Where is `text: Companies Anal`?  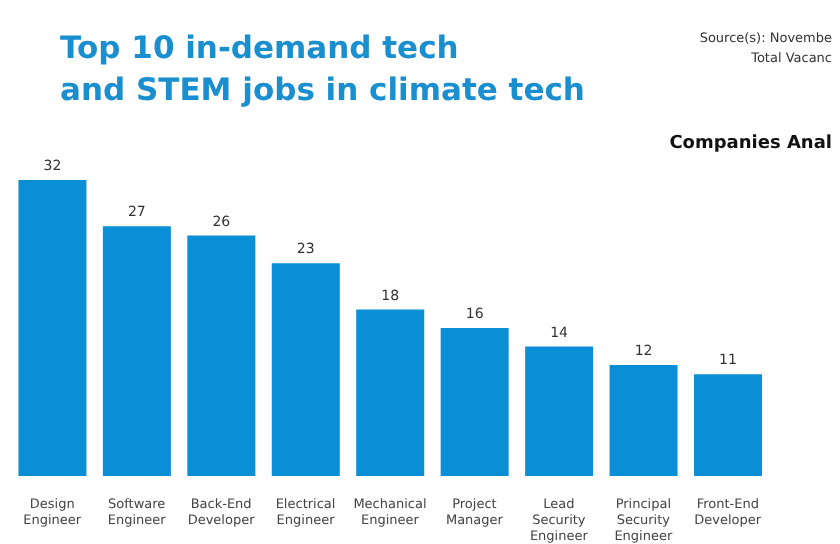 text: Companies Anal is located at coordinates (750, 144).